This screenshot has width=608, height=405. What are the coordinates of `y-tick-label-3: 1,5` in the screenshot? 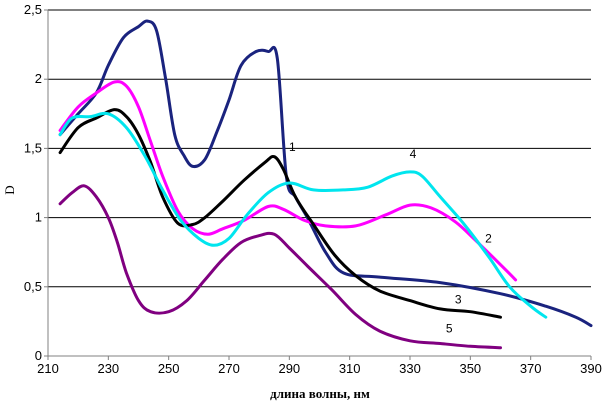 It's located at (33, 147).